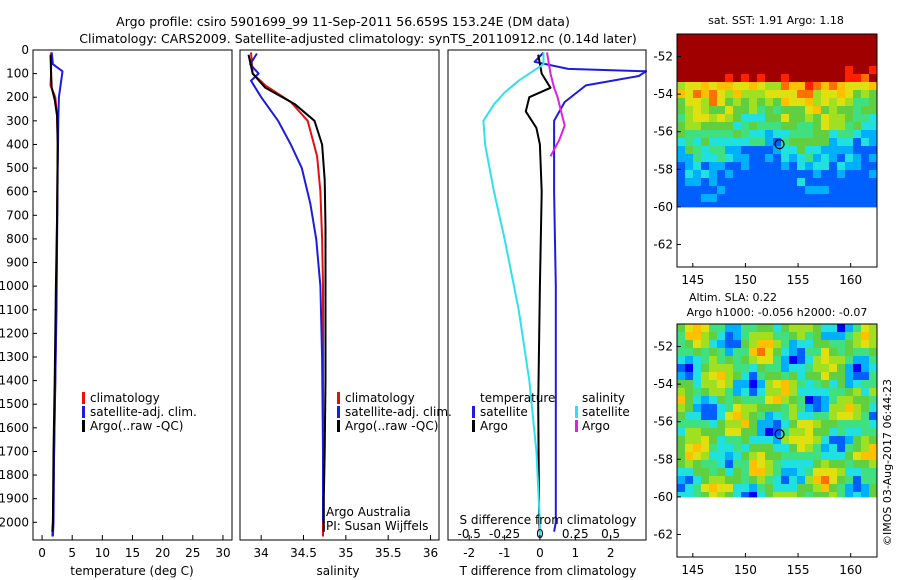 This screenshot has height=580, width=900. Describe the element at coordinates (757, 168) in the screenshot. I see `sst-map-ticks: 145 150 155 160 -52 -54 -56 -58 -60 -62` at that location.